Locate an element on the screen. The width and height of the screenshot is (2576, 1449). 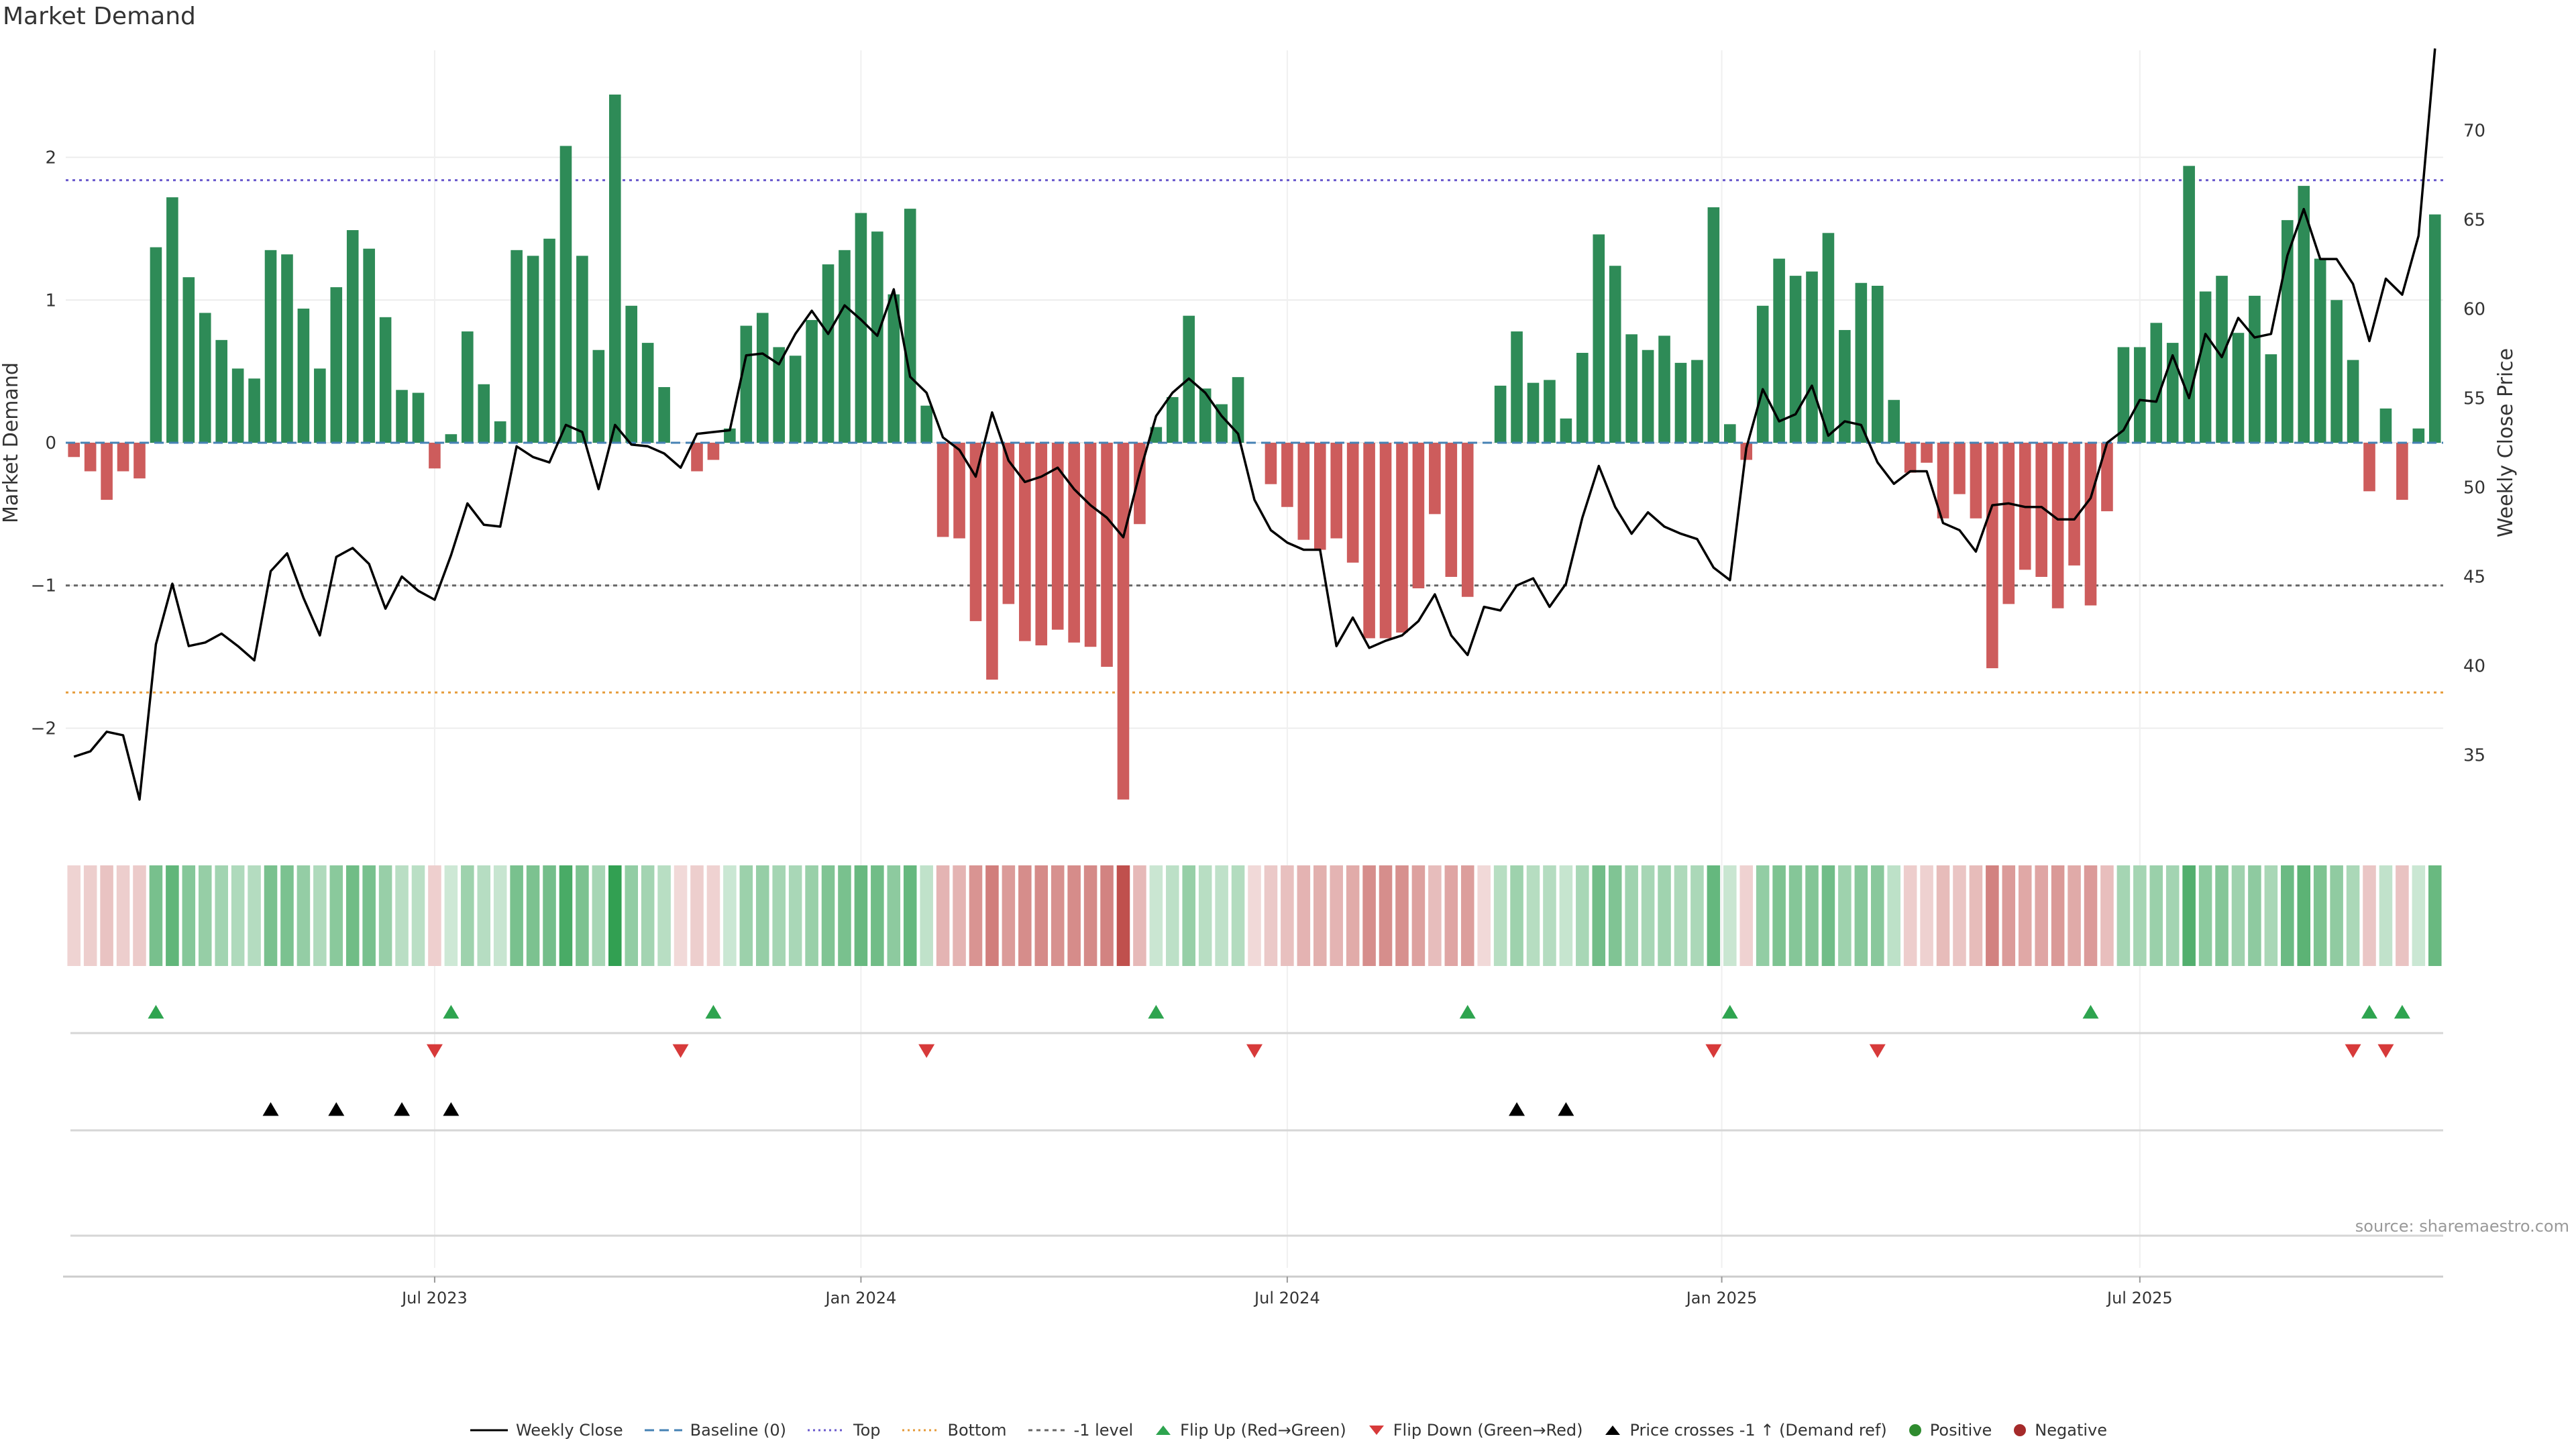
x-tick-label: Jan 2025 is located at coordinates (1721, 1298).